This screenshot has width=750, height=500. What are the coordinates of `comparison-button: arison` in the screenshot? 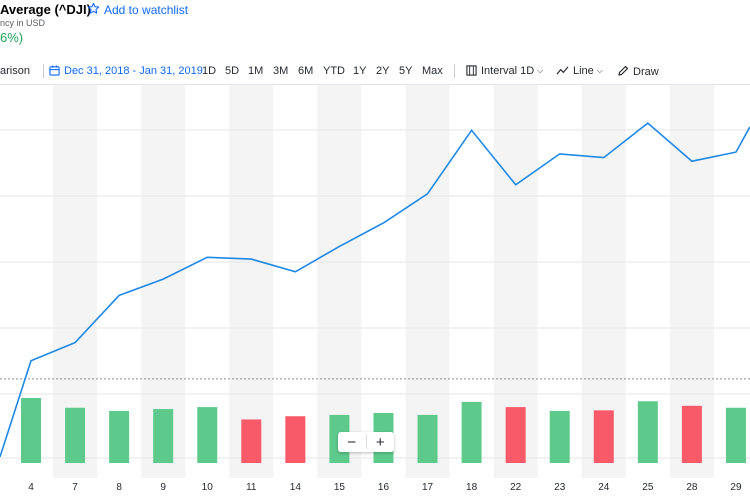 It's located at (15, 71).